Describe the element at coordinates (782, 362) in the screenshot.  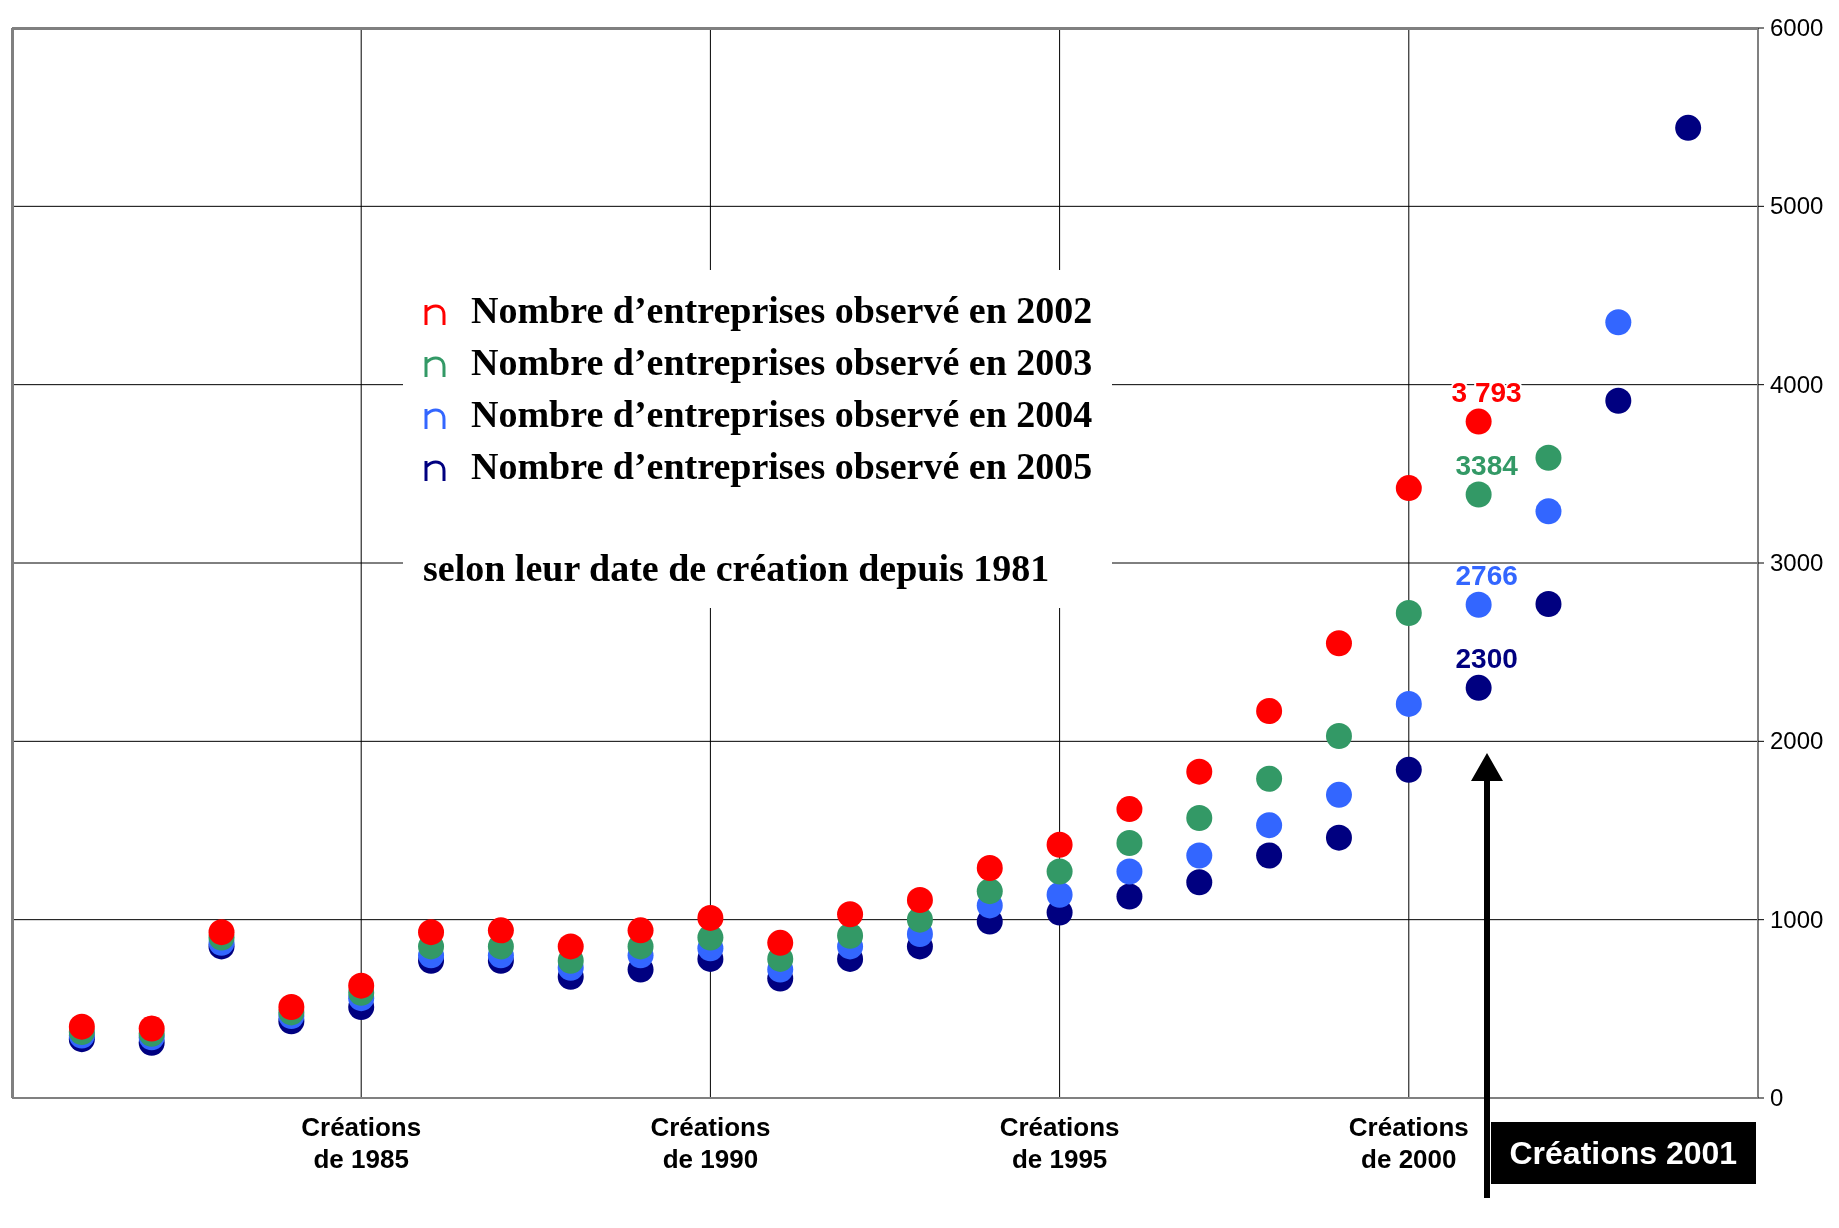
I see `legend-label: Nombre d’entreprises observé en 2003` at that location.